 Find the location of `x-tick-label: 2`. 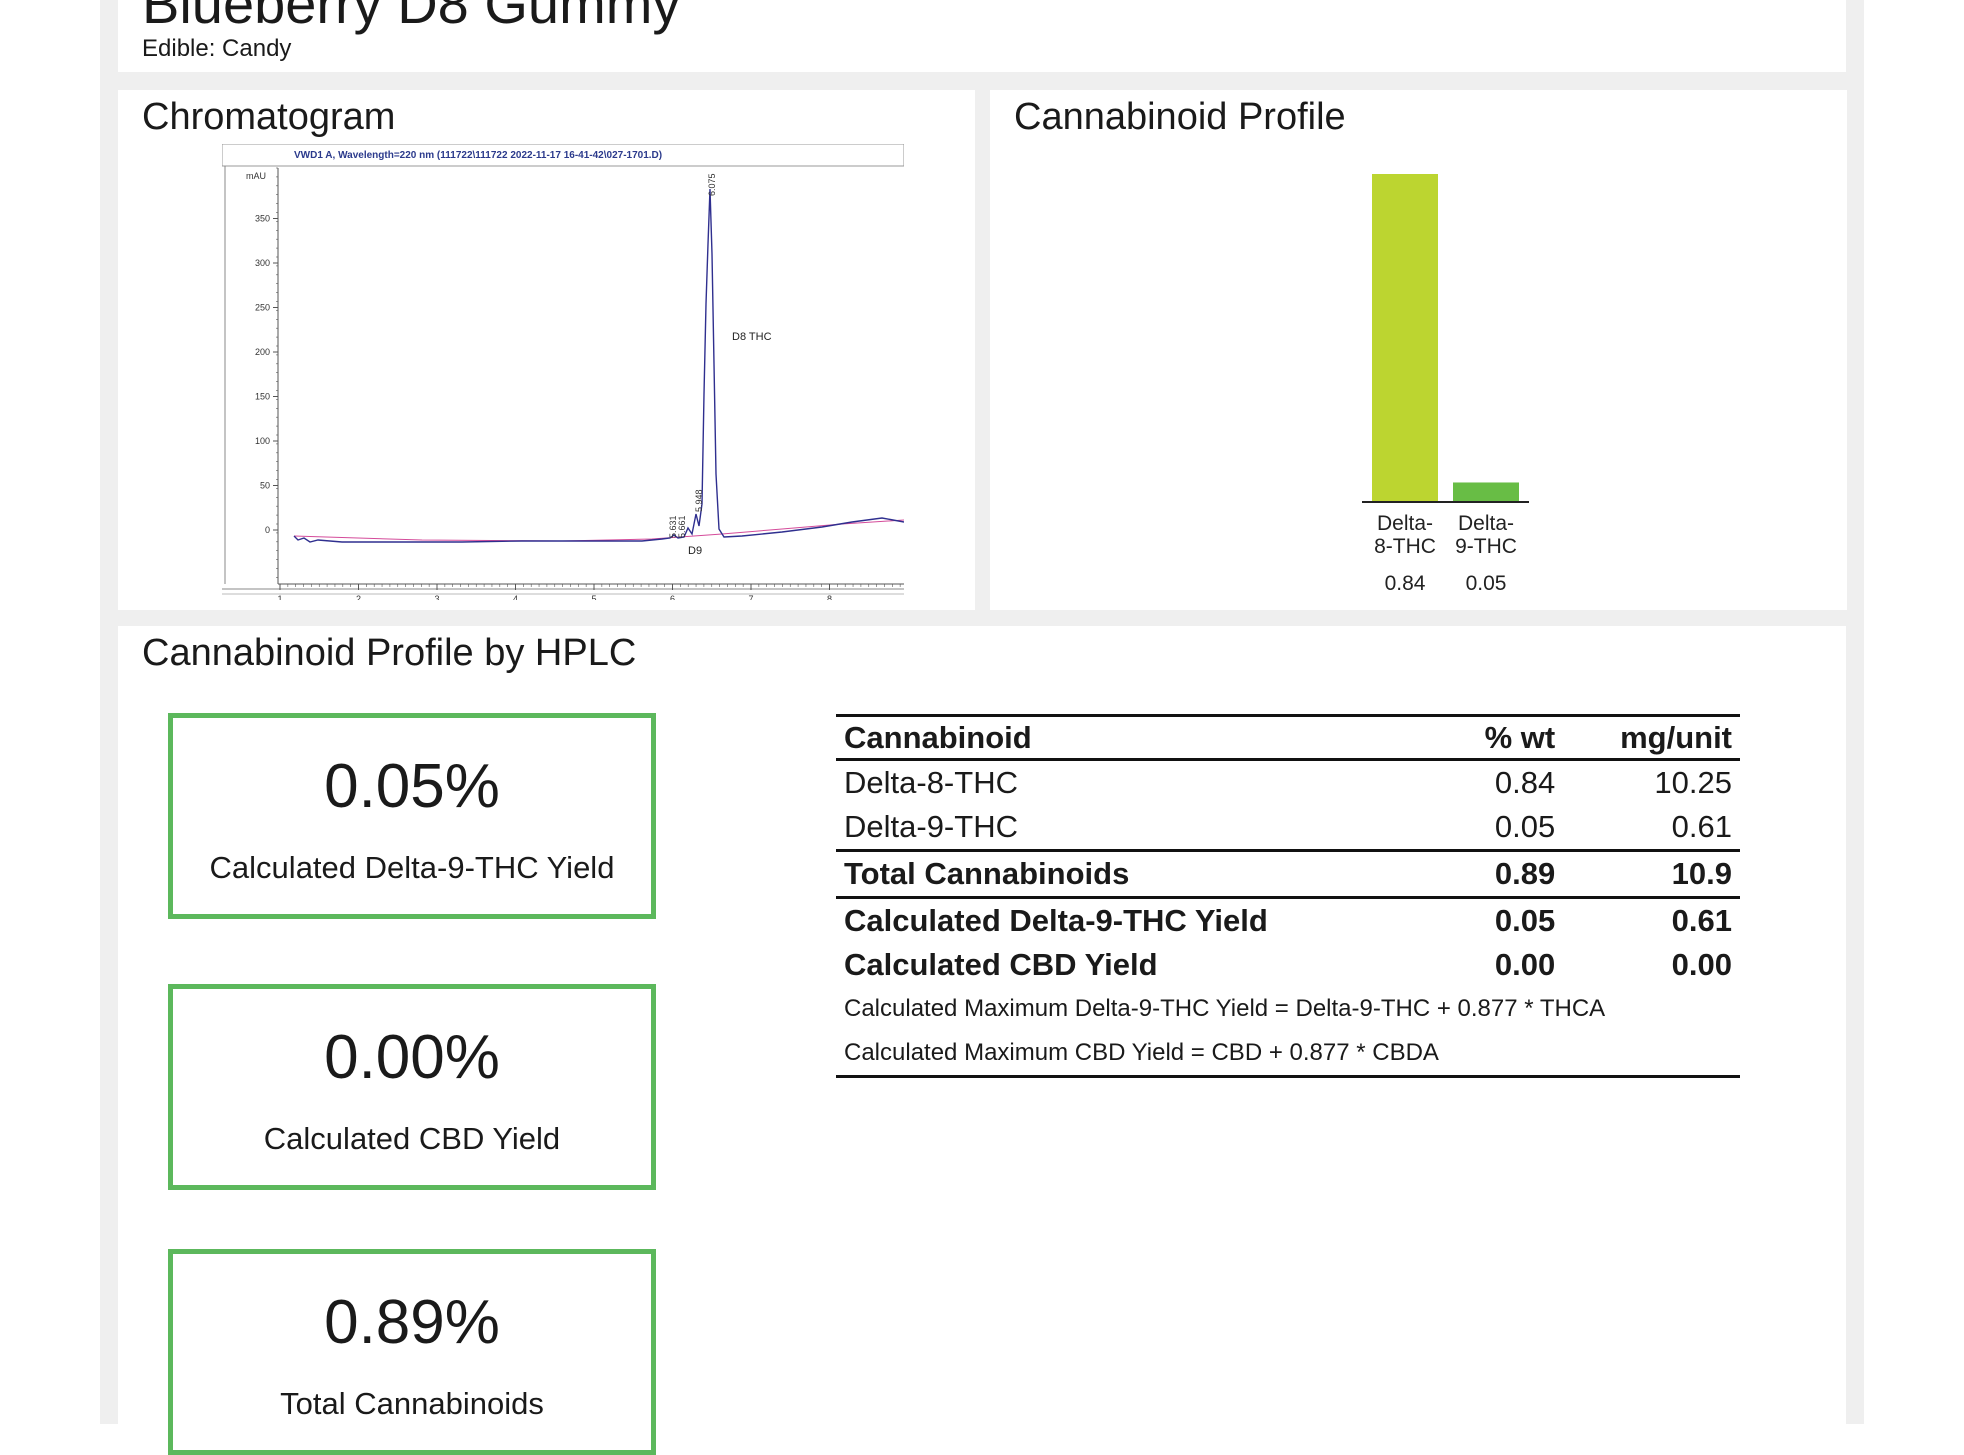

x-tick-label: 2 is located at coordinates (358, 597).